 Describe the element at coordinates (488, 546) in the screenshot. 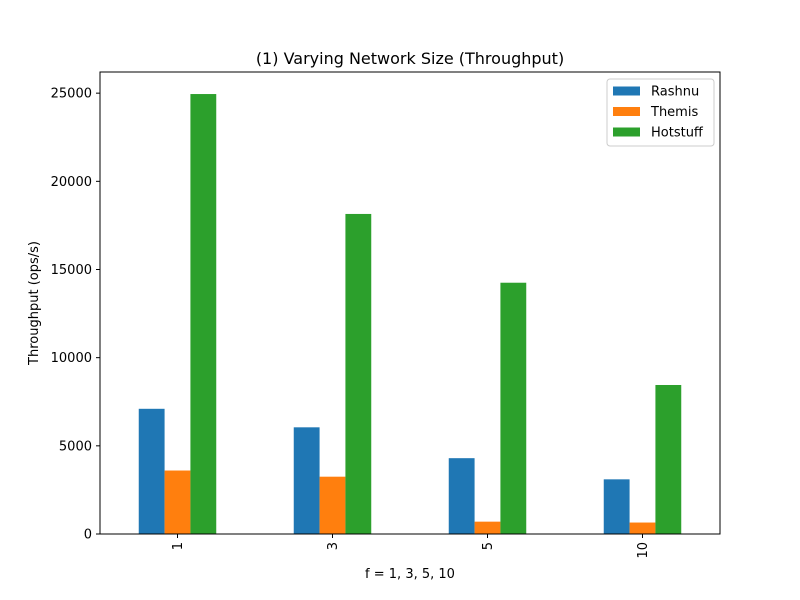

I see `x-tick-label: 5` at that location.